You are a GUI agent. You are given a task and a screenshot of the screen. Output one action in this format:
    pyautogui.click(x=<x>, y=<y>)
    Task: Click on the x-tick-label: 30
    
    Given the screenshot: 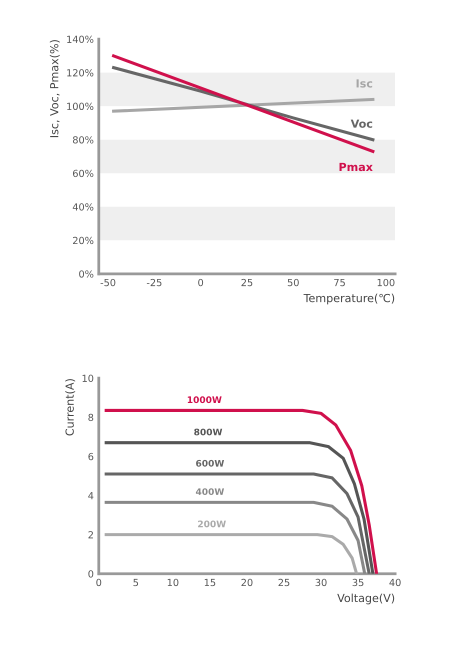 What is the action you would take?
    pyautogui.click(x=321, y=582)
    